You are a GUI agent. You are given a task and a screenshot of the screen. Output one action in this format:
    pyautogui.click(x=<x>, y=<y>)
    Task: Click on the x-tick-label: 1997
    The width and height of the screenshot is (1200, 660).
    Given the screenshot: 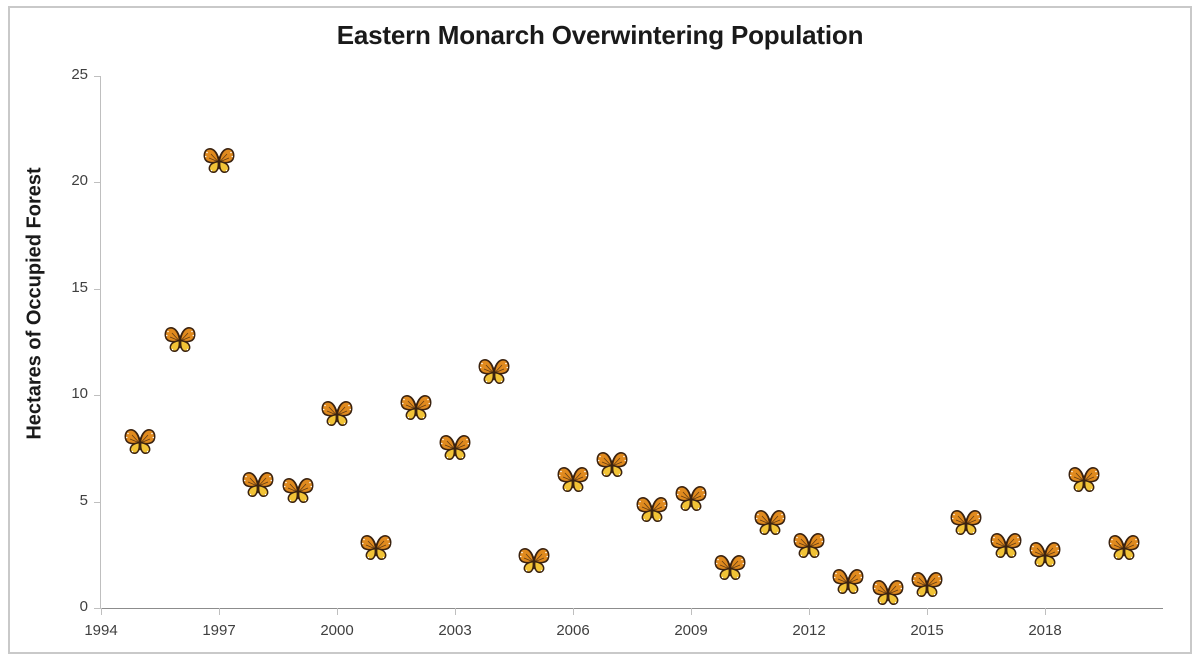 What is the action you would take?
    pyautogui.click(x=219, y=630)
    